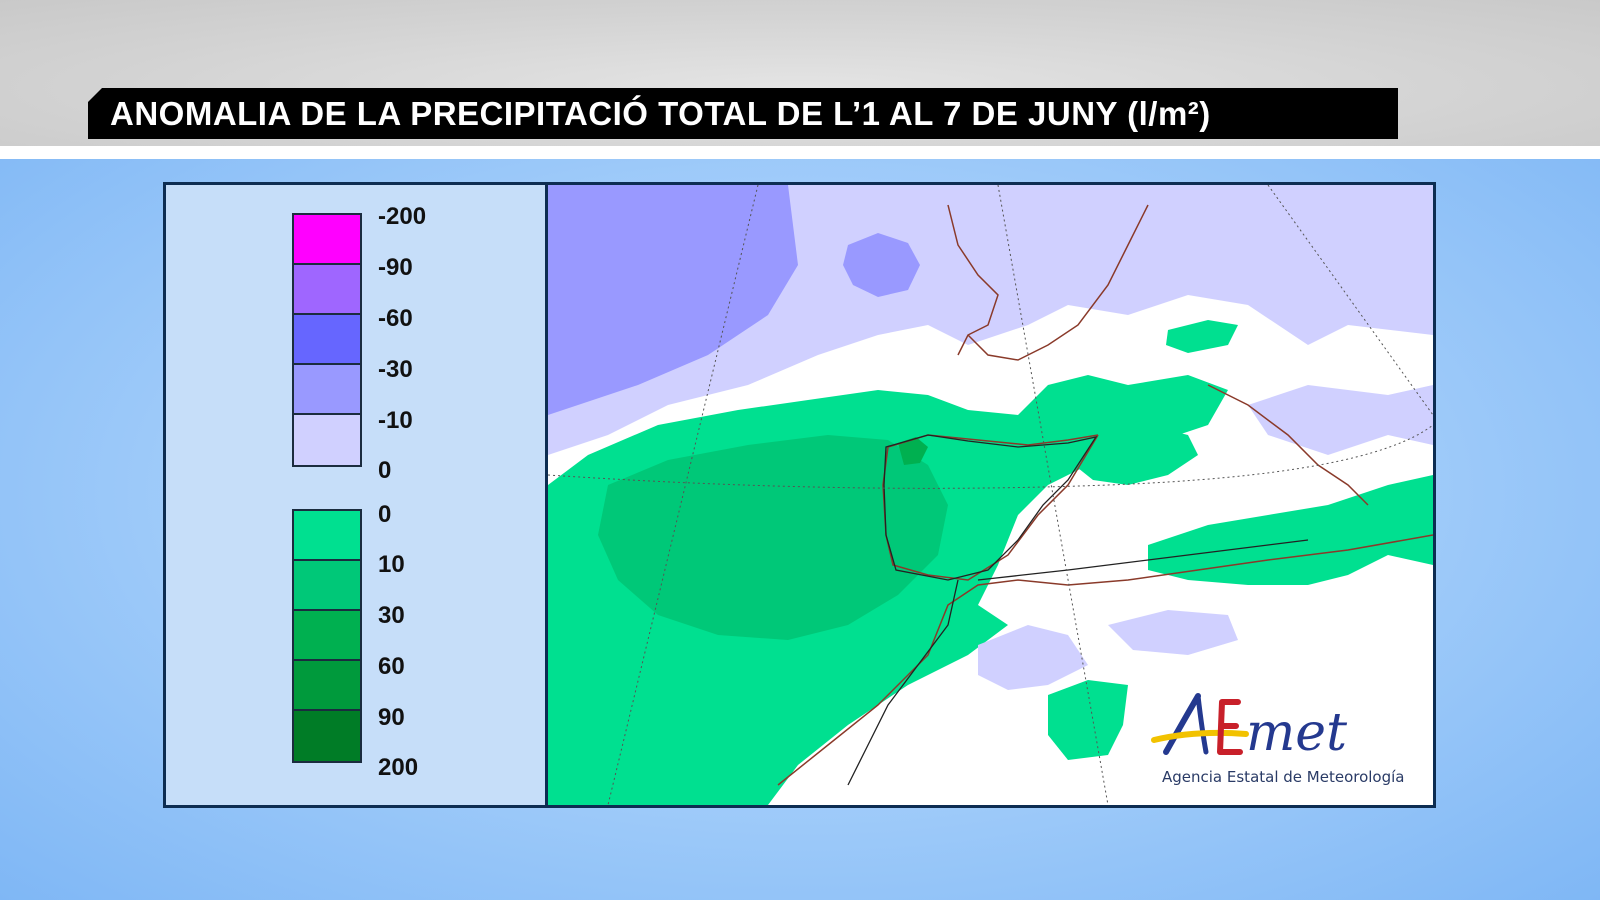 Image resolution: width=1600 pixels, height=900 pixels. What do you see at coordinates (1033, 657) in the screenshot?
I see `region-light-south` at bounding box center [1033, 657].